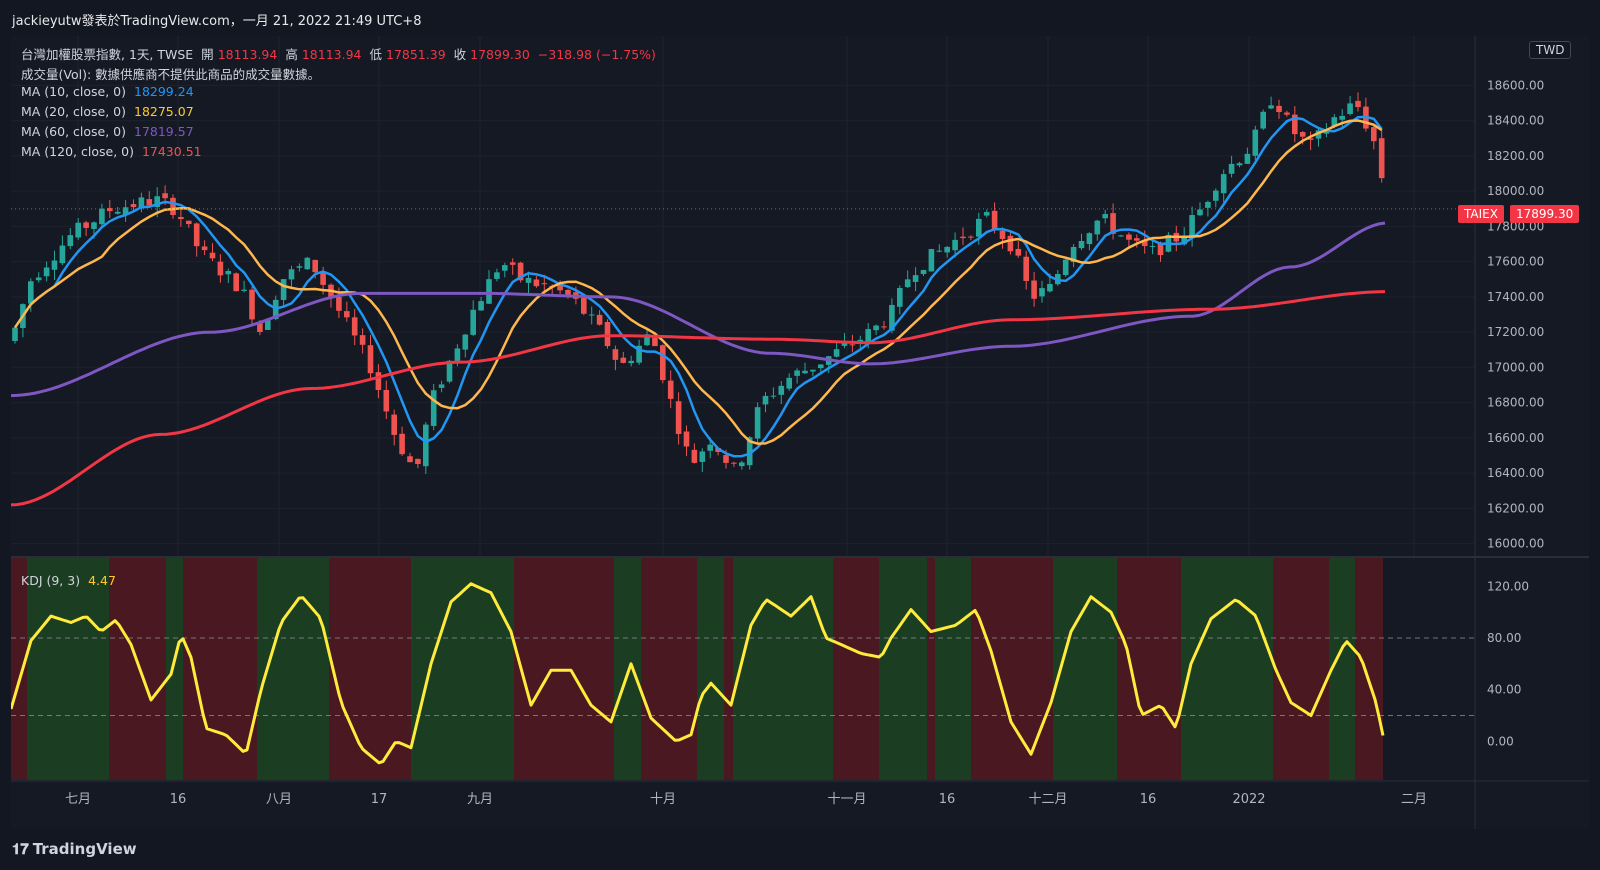 The height and width of the screenshot is (870, 1600). I want to click on brand-name: TradingView, so click(84, 849).